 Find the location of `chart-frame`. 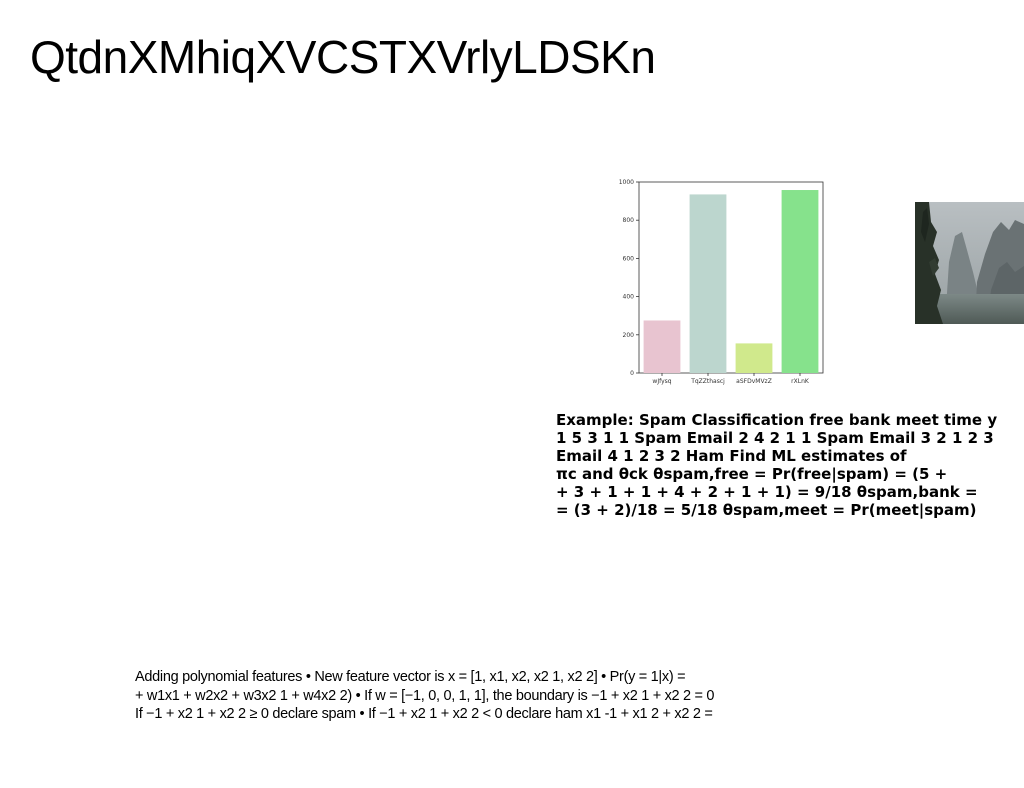

chart-frame is located at coordinates (731, 277).